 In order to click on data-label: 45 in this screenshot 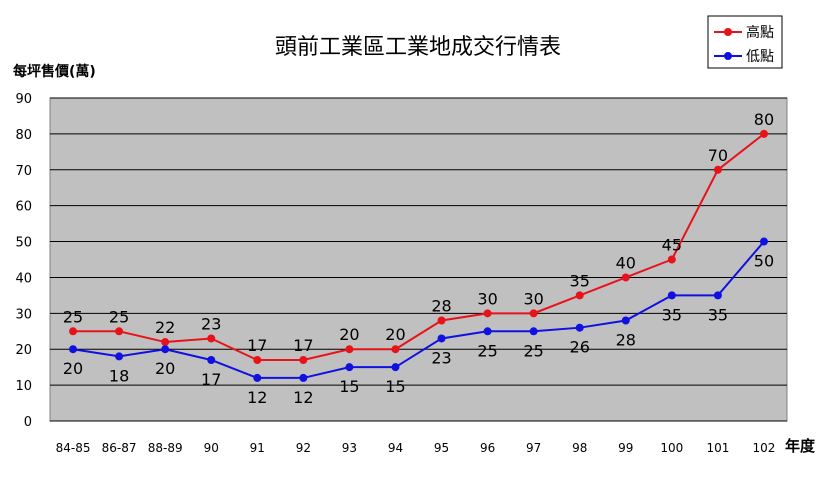, I will do `click(672, 245)`.